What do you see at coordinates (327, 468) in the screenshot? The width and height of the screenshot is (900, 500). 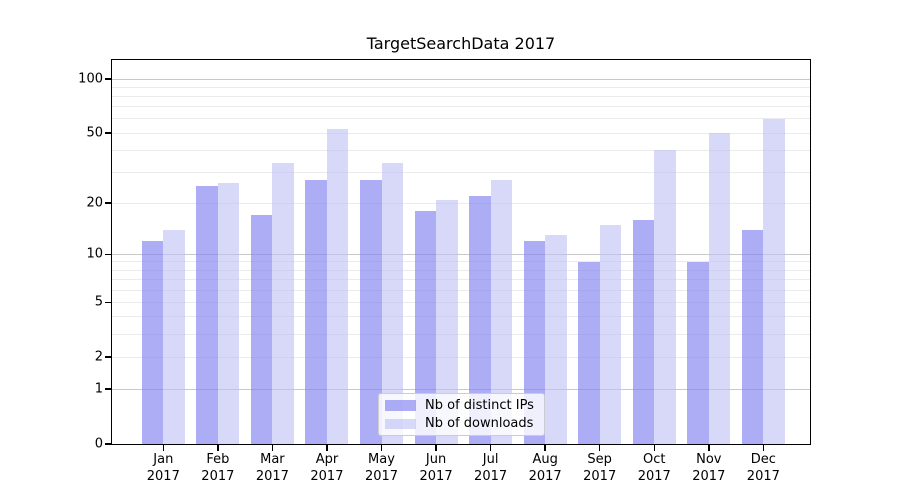 I see `x-tick-label-apr-2017: Apr 2017` at bounding box center [327, 468].